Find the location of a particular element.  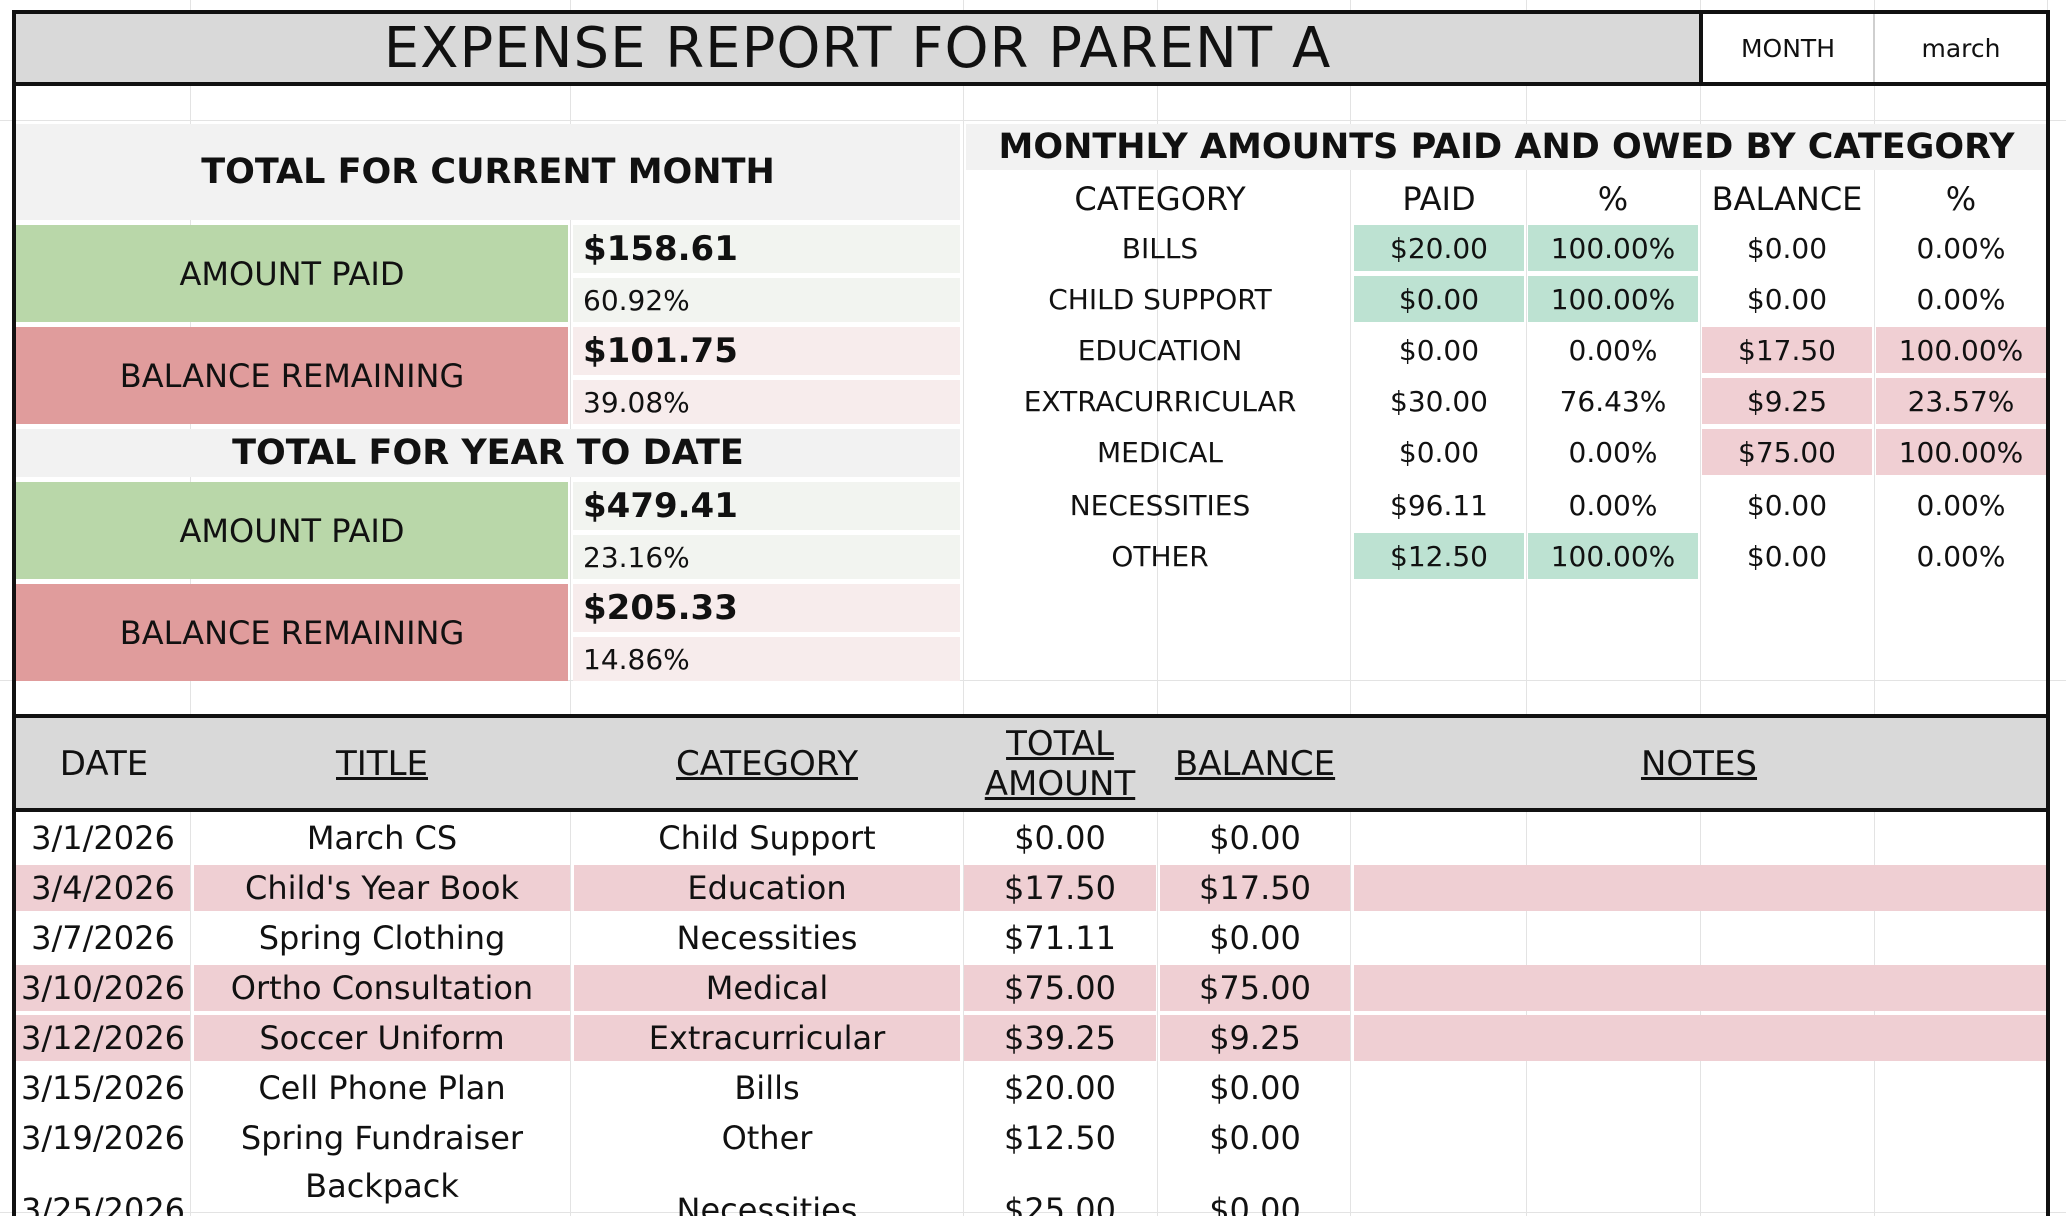

current-balance-remaining: $101.75 is located at coordinates (766, 351).